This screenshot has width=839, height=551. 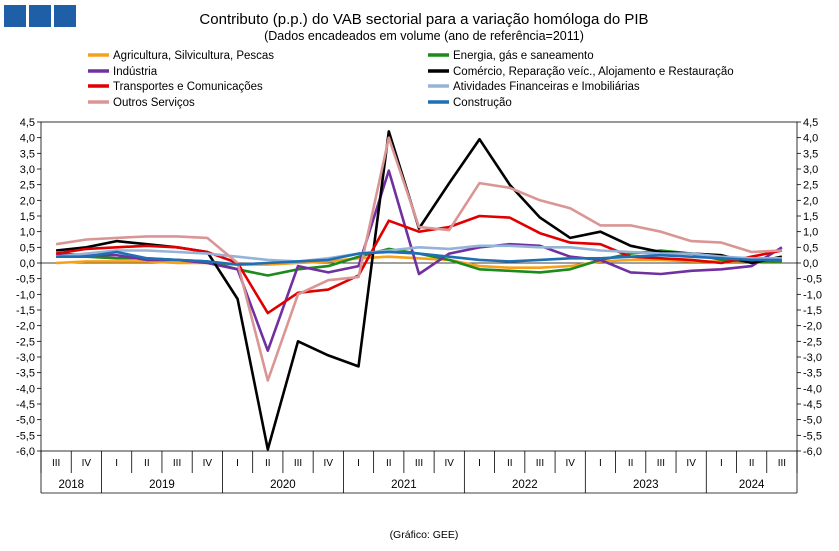 What do you see at coordinates (812, 295) in the screenshot?
I see `y-tick-label-right: -1,0` at bounding box center [812, 295].